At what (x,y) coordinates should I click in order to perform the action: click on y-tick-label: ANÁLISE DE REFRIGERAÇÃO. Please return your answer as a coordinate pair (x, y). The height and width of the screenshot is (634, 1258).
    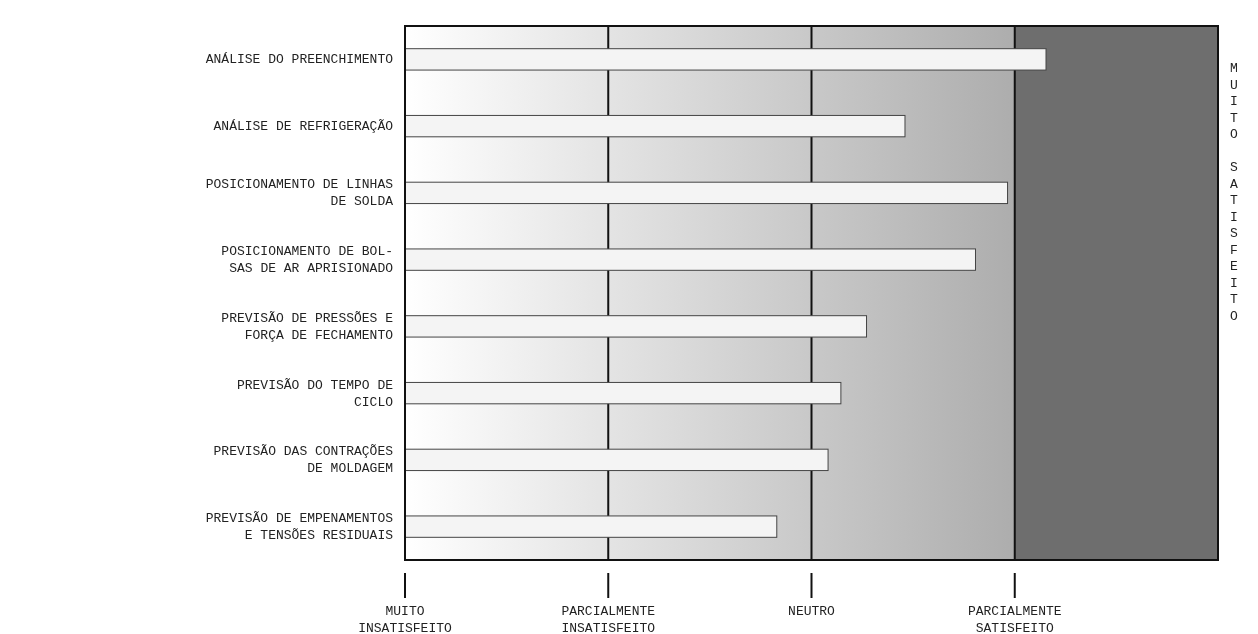
    Looking at the image, I should click on (303, 127).